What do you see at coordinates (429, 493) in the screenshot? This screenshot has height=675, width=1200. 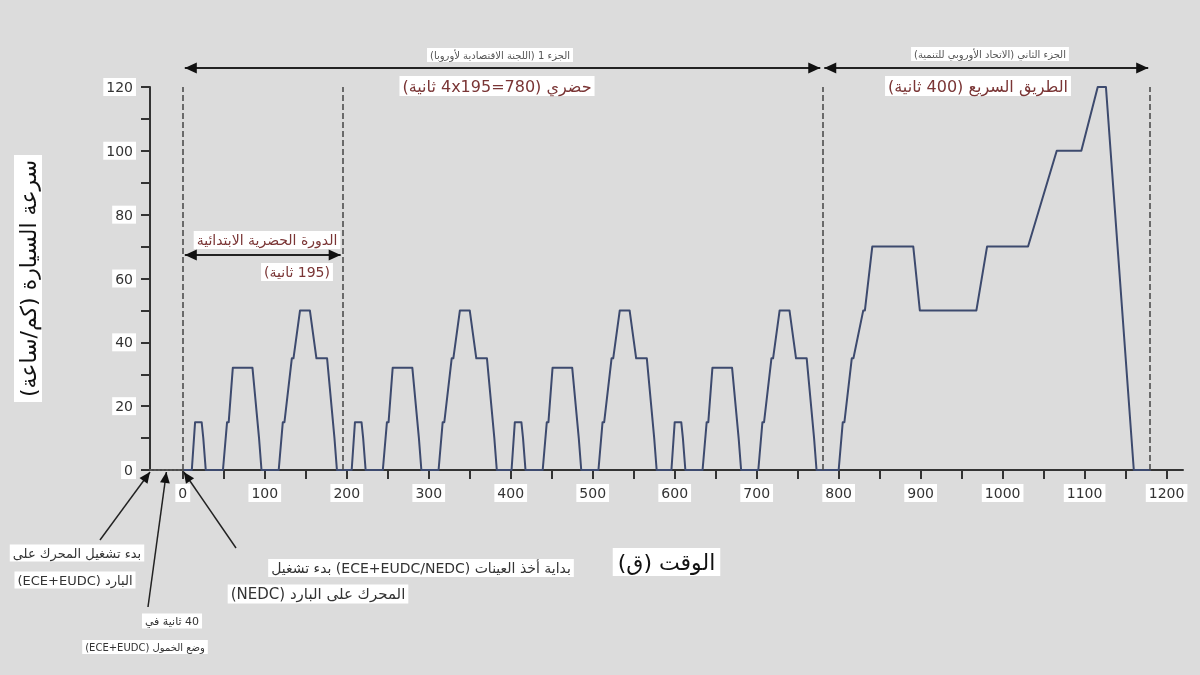 I see `x-tick-label: 300` at bounding box center [429, 493].